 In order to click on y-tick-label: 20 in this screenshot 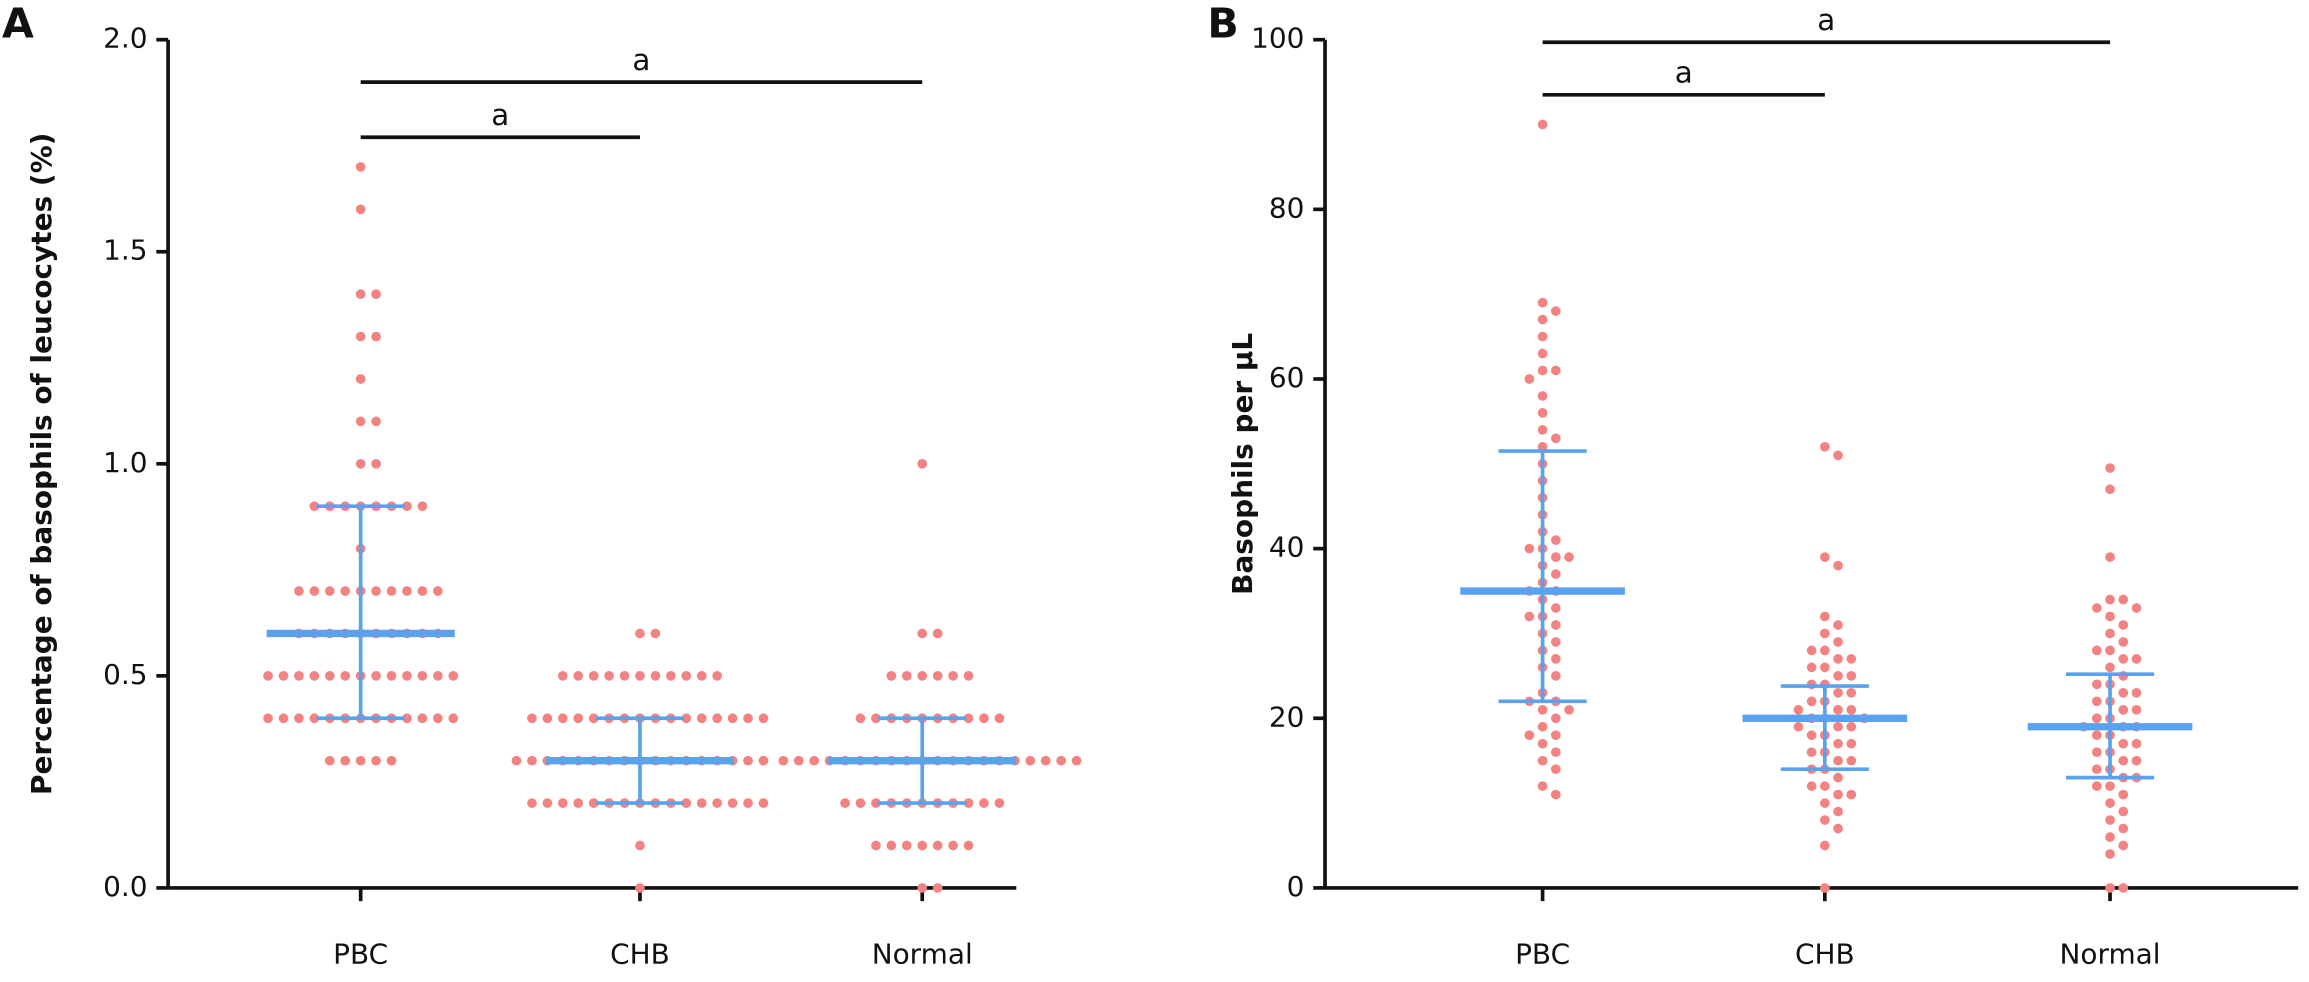, I will do `click(1287, 716)`.